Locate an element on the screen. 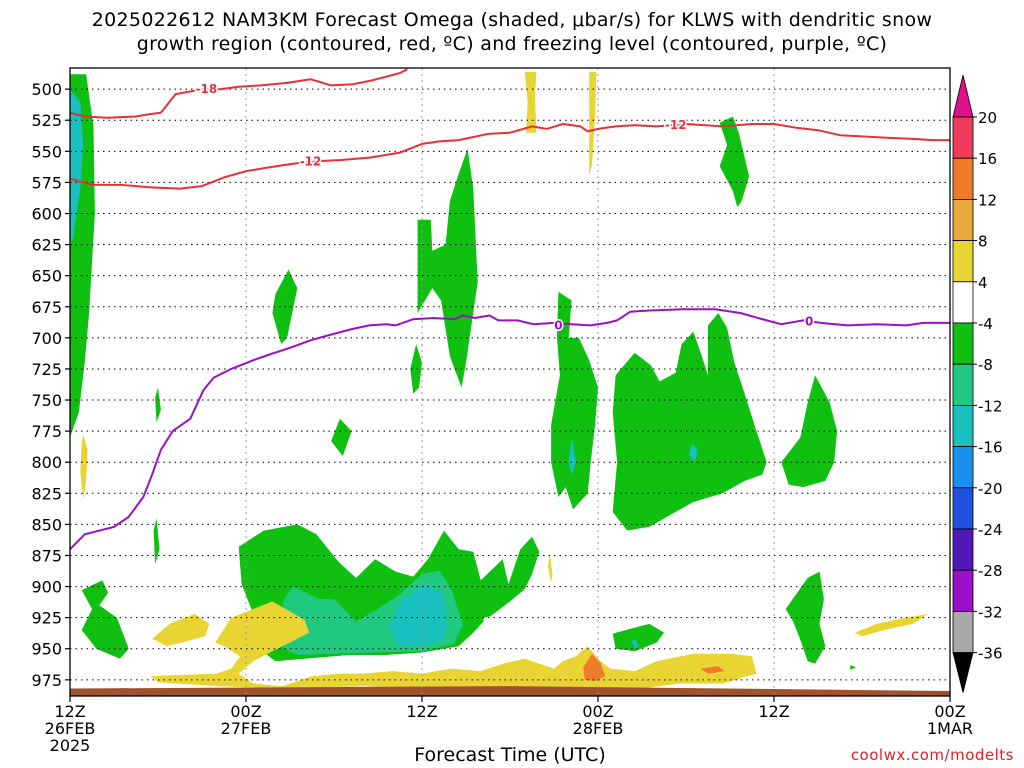 The image size is (1024, 768). colorbar: 20 16 12 8 4 -4 -8 -12 -16 -20 -24 -28 -32 -36 is located at coordinates (977, 383).